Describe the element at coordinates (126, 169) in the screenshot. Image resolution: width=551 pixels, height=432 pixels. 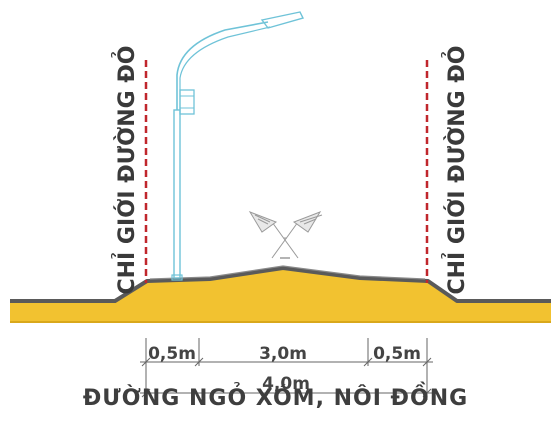
I see `left-boundary-label: CHỈ GIỚI ĐƯỜNG ĐỎ` at that location.